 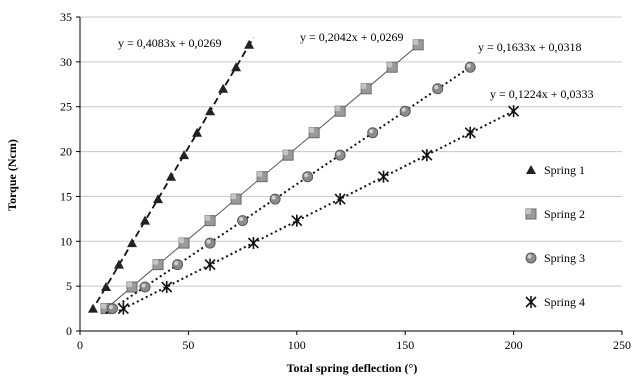 What do you see at coordinates (564, 170) in the screenshot?
I see `legend-label: Spring 1` at bounding box center [564, 170].